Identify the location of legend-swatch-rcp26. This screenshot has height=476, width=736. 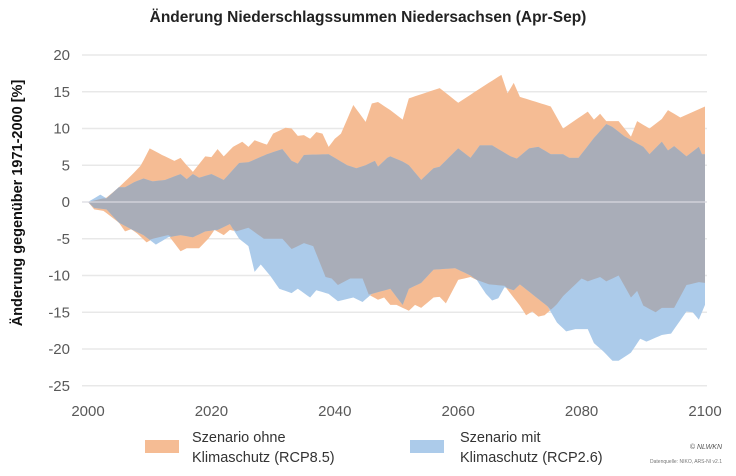
(427, 446).